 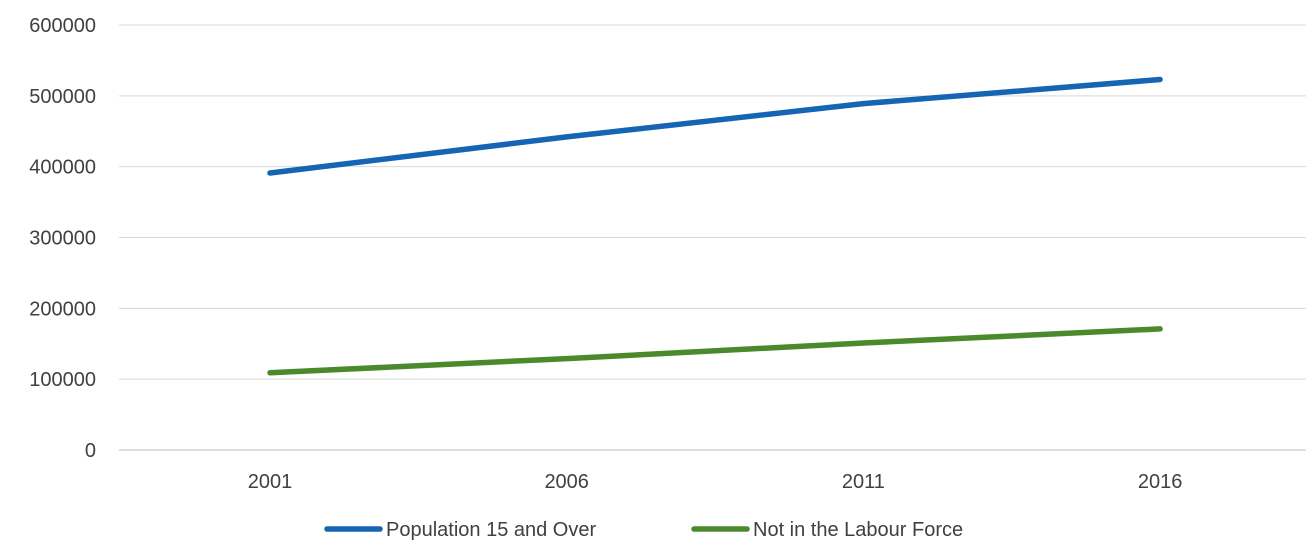 What do you see at coordinates (62, 309) in the screenshot?
I see `y-tick-label: 200000` at bounding box center [62, 309].